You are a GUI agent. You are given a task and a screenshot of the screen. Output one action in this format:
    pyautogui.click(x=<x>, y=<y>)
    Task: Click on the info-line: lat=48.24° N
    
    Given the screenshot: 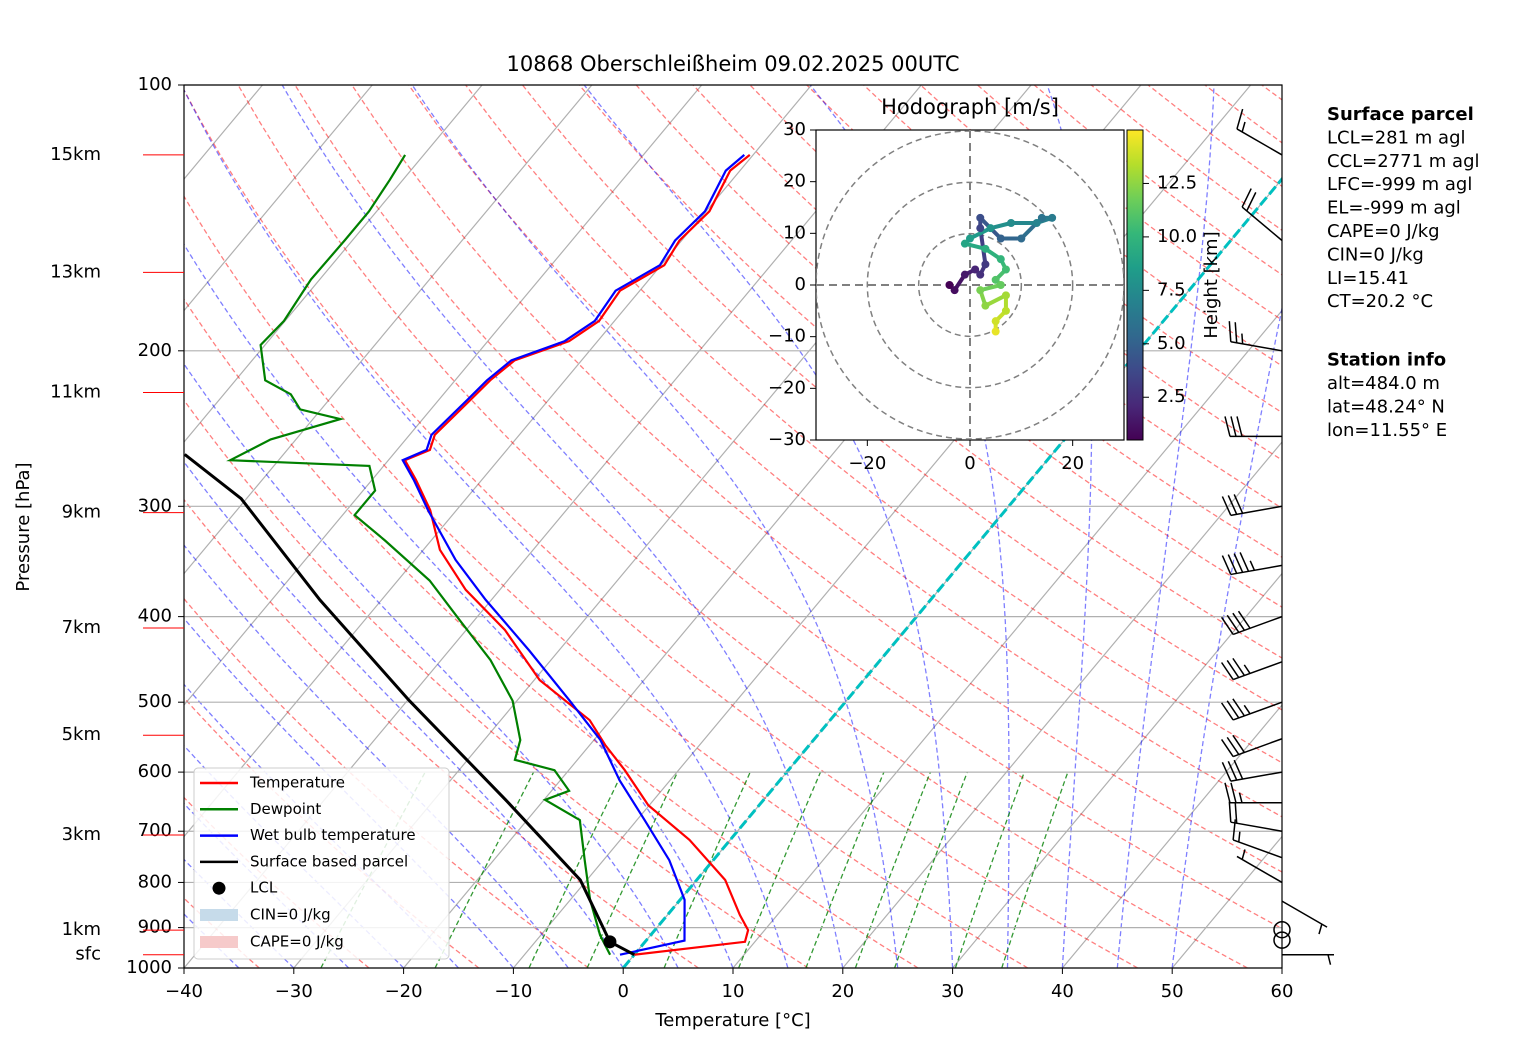 What is the action you would take?
    pyautogui.click(x=1386, y=406)
    